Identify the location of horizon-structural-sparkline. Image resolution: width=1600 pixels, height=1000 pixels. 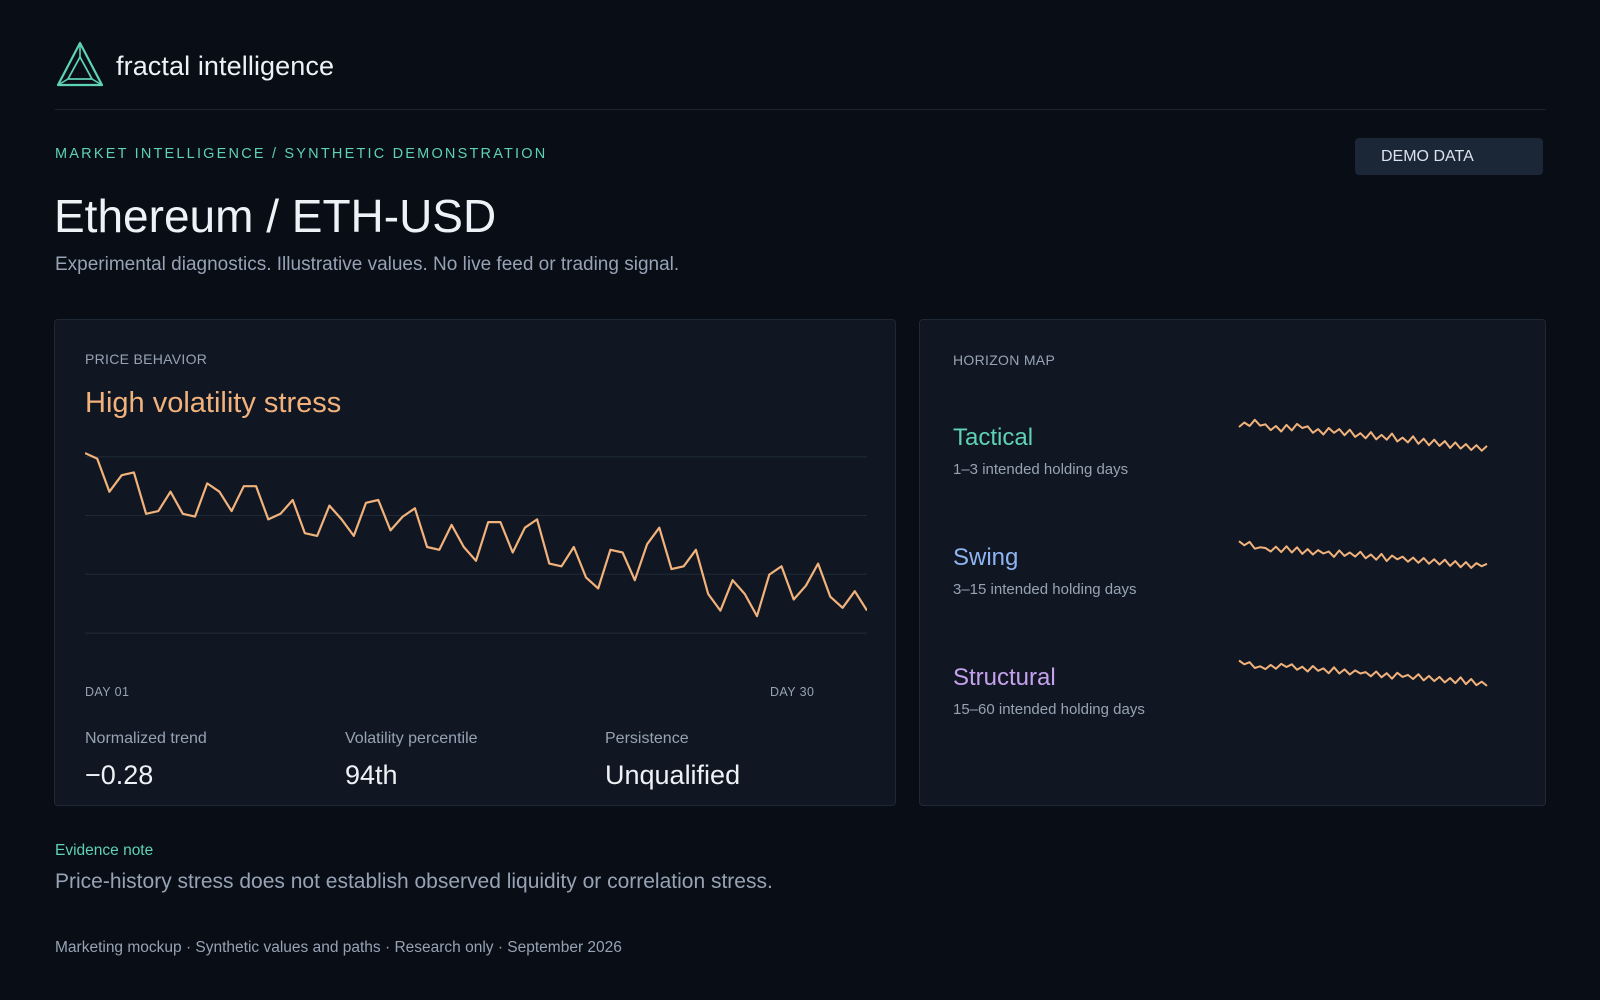
(1363, 673).